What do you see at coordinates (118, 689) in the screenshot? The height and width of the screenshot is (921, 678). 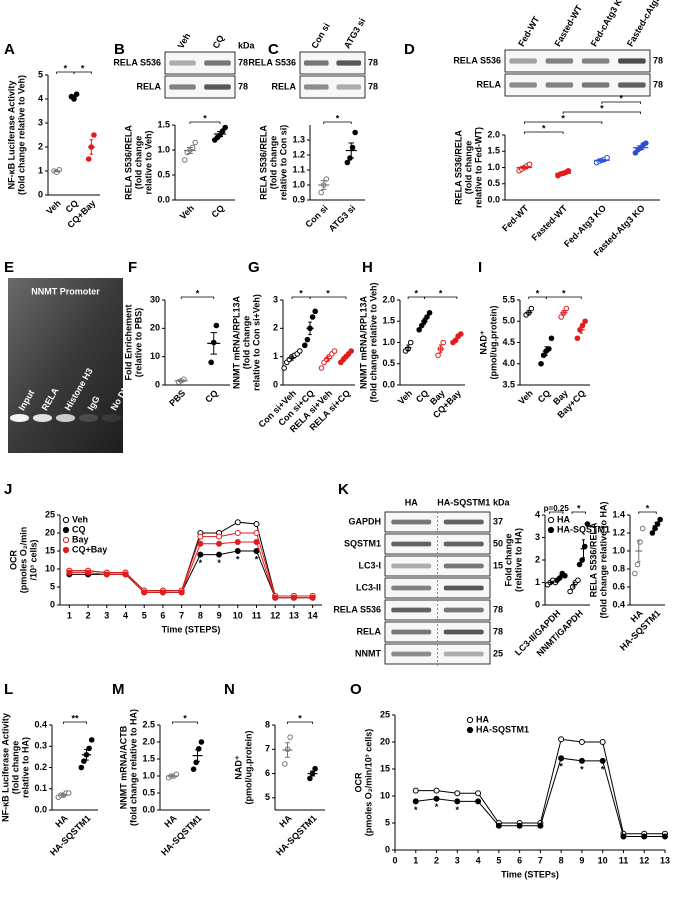 I see `panel-letter: M` at bounding box center [118, 689].